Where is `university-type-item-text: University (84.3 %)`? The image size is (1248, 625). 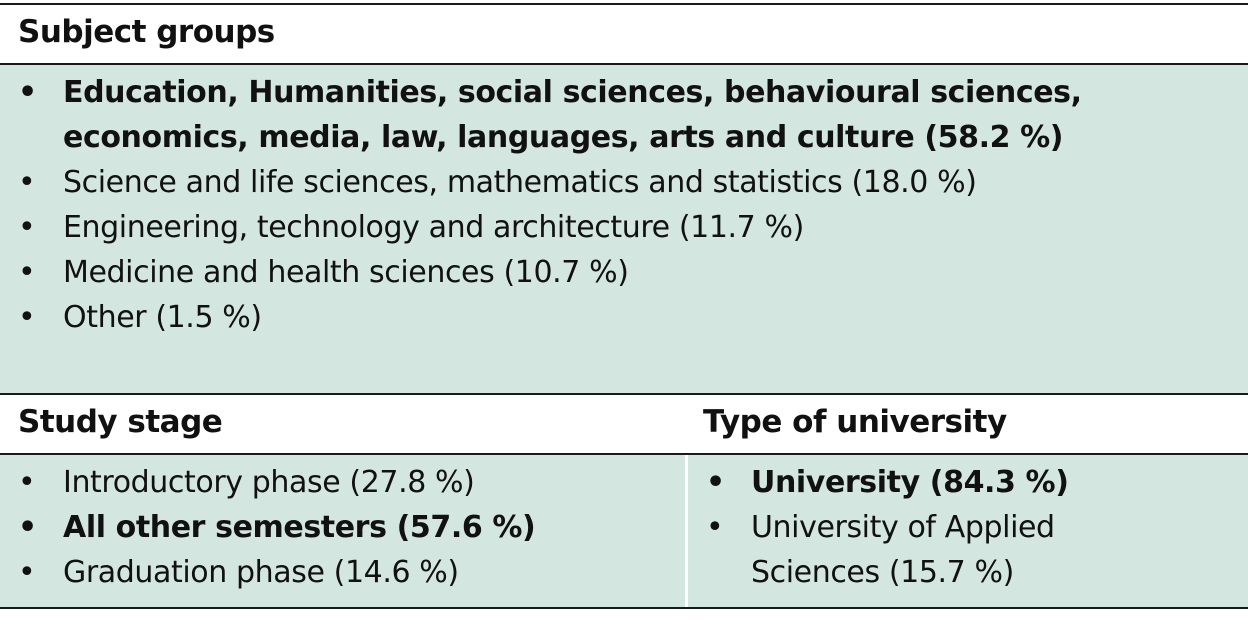 university-type-item-text: University (84.3 %) is located at coordinates (910, 482).